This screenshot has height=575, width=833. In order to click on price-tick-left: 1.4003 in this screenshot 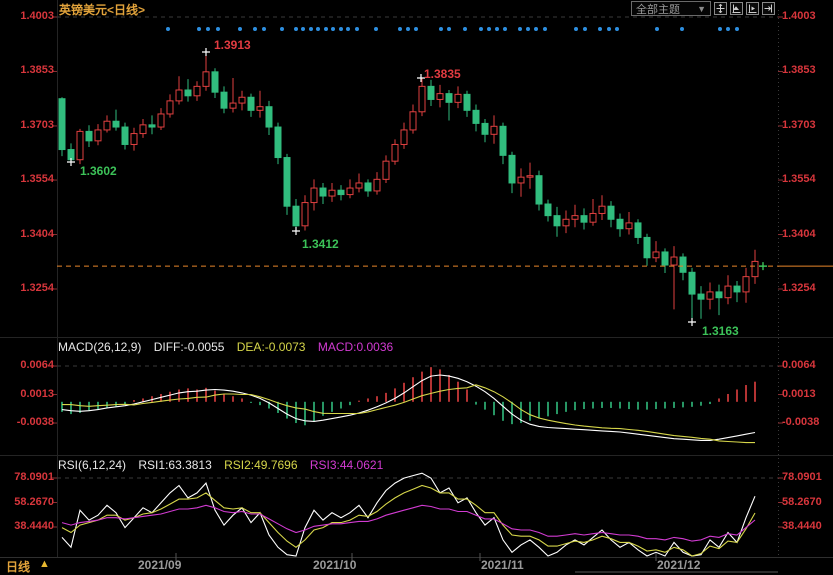, I will do `click(37, 16)`.